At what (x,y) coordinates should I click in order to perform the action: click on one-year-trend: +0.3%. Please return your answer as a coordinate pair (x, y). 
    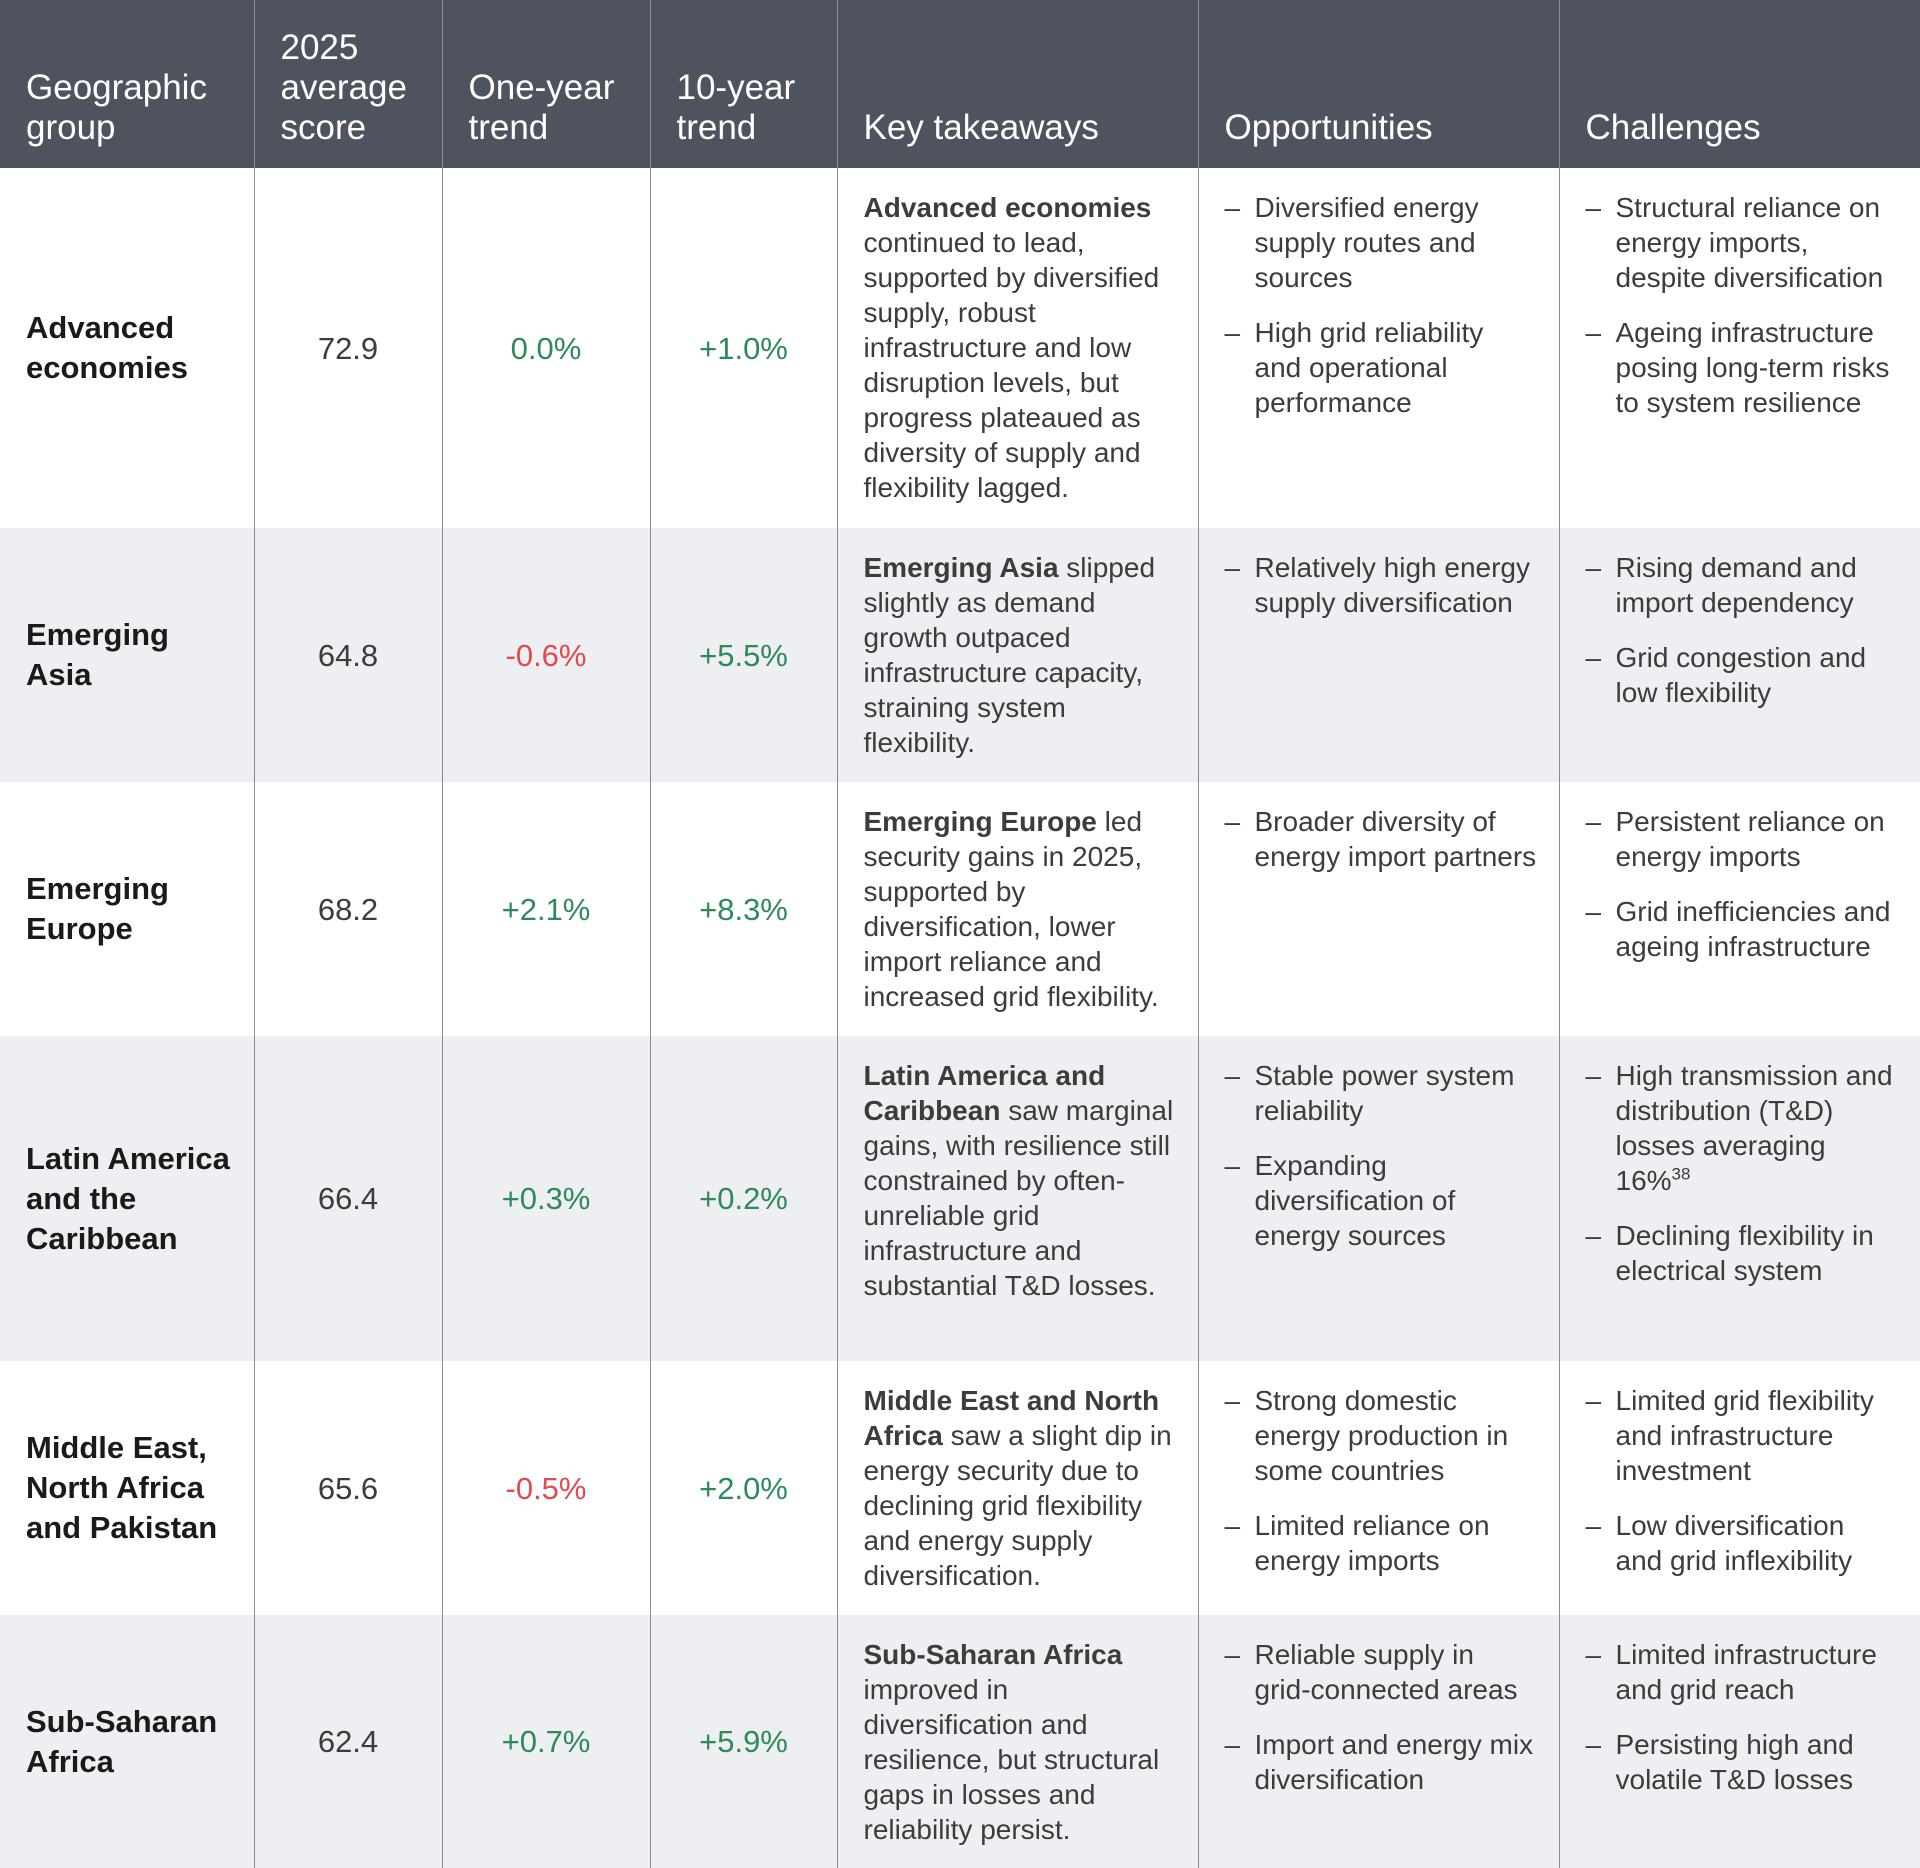
    Looking at the image, I should click on (546, 1198).